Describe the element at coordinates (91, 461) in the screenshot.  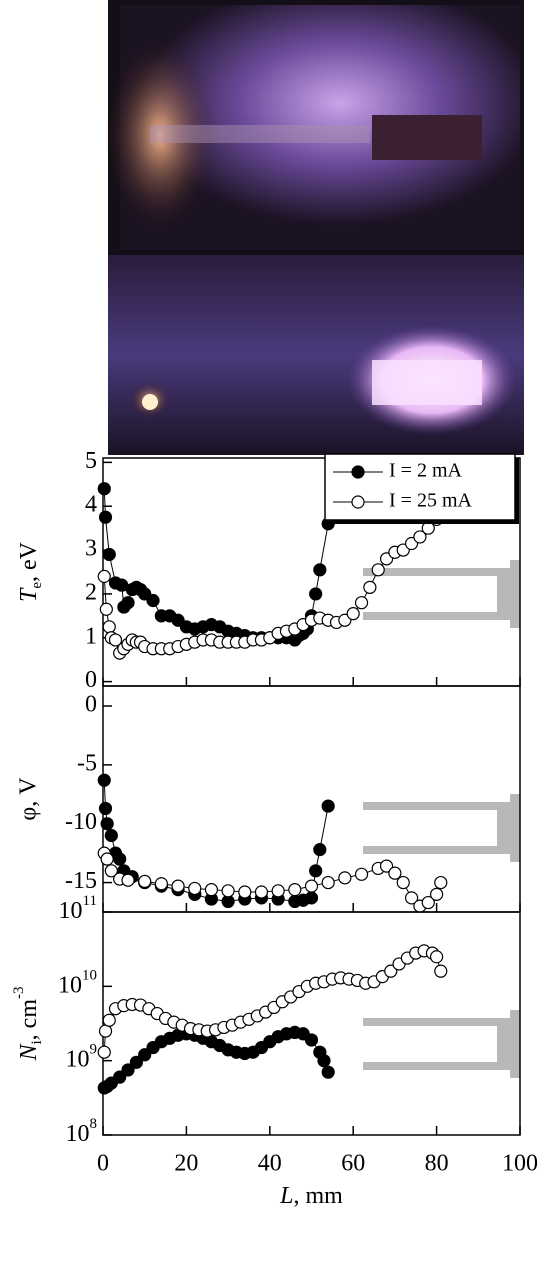
I see `y-tick-label: 5` at that location.